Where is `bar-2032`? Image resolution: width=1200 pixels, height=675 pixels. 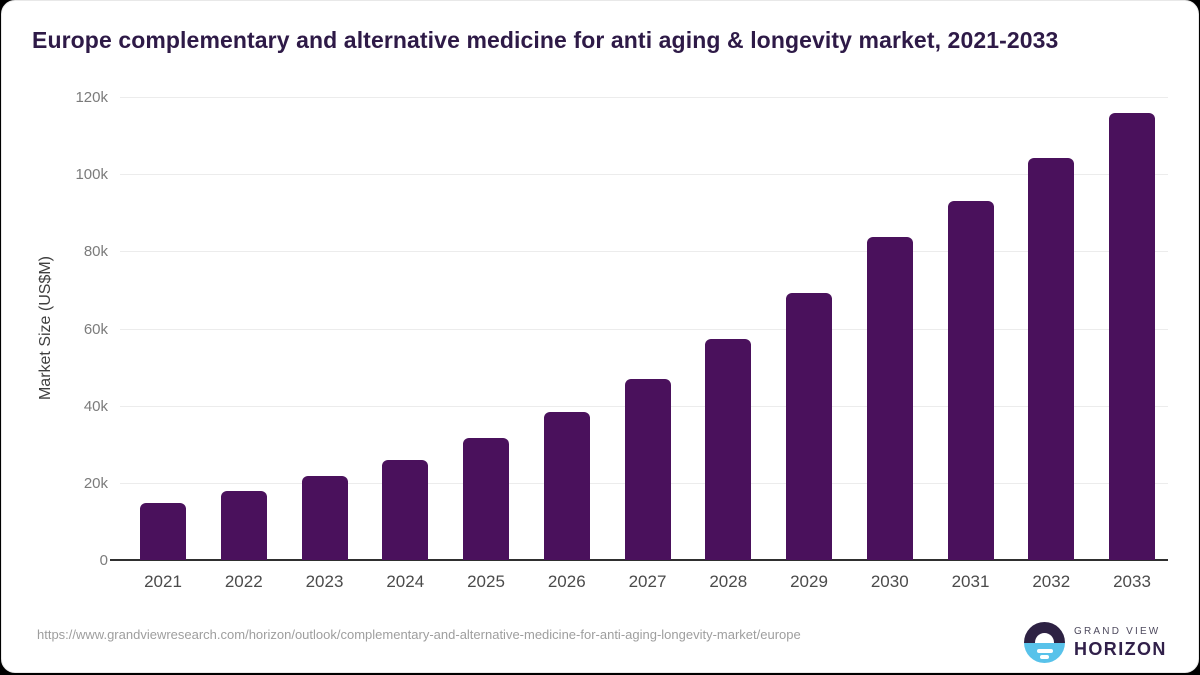
bar-2032 is located at coordinates (1051, 358).